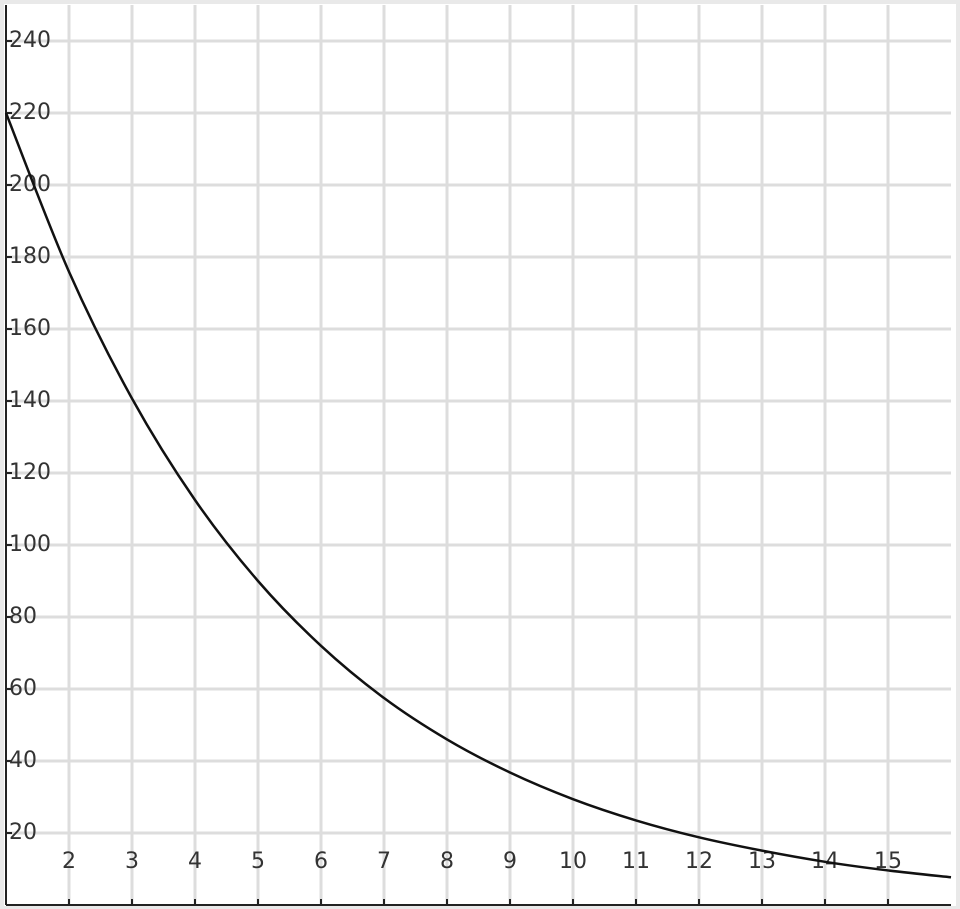  Describe the element at coordinates (30, 112) in the screenshot. I see `y-tick-label: 220` at that location.